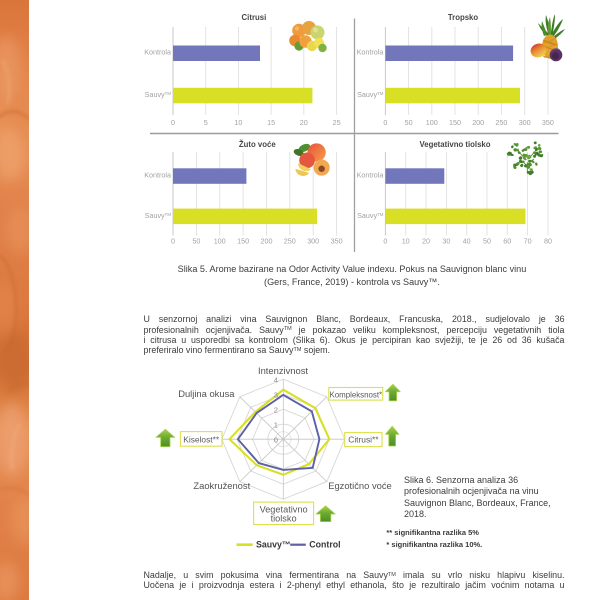 This screenshot has width=600, height=600. Describe the element at coordinates (276, 410) in the screenshot. I see `svg-text: 2` at that location.